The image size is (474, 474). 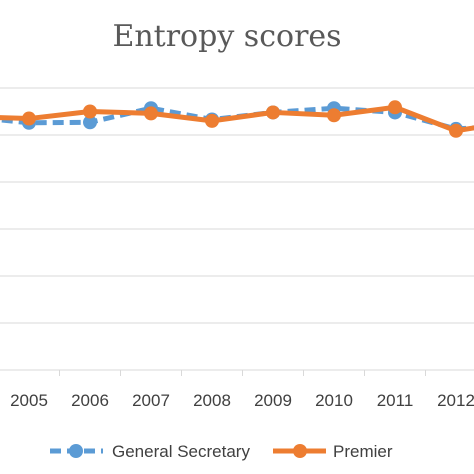 I want to click on chart-title: Entropy scores, so click(x=226, y=36).